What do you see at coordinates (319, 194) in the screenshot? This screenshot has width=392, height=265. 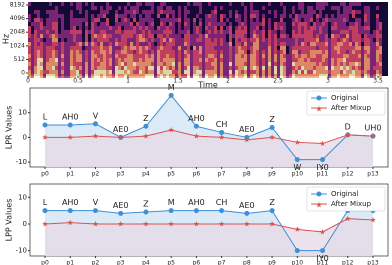 I see `legend-marker` at bounding box center [319, 194].